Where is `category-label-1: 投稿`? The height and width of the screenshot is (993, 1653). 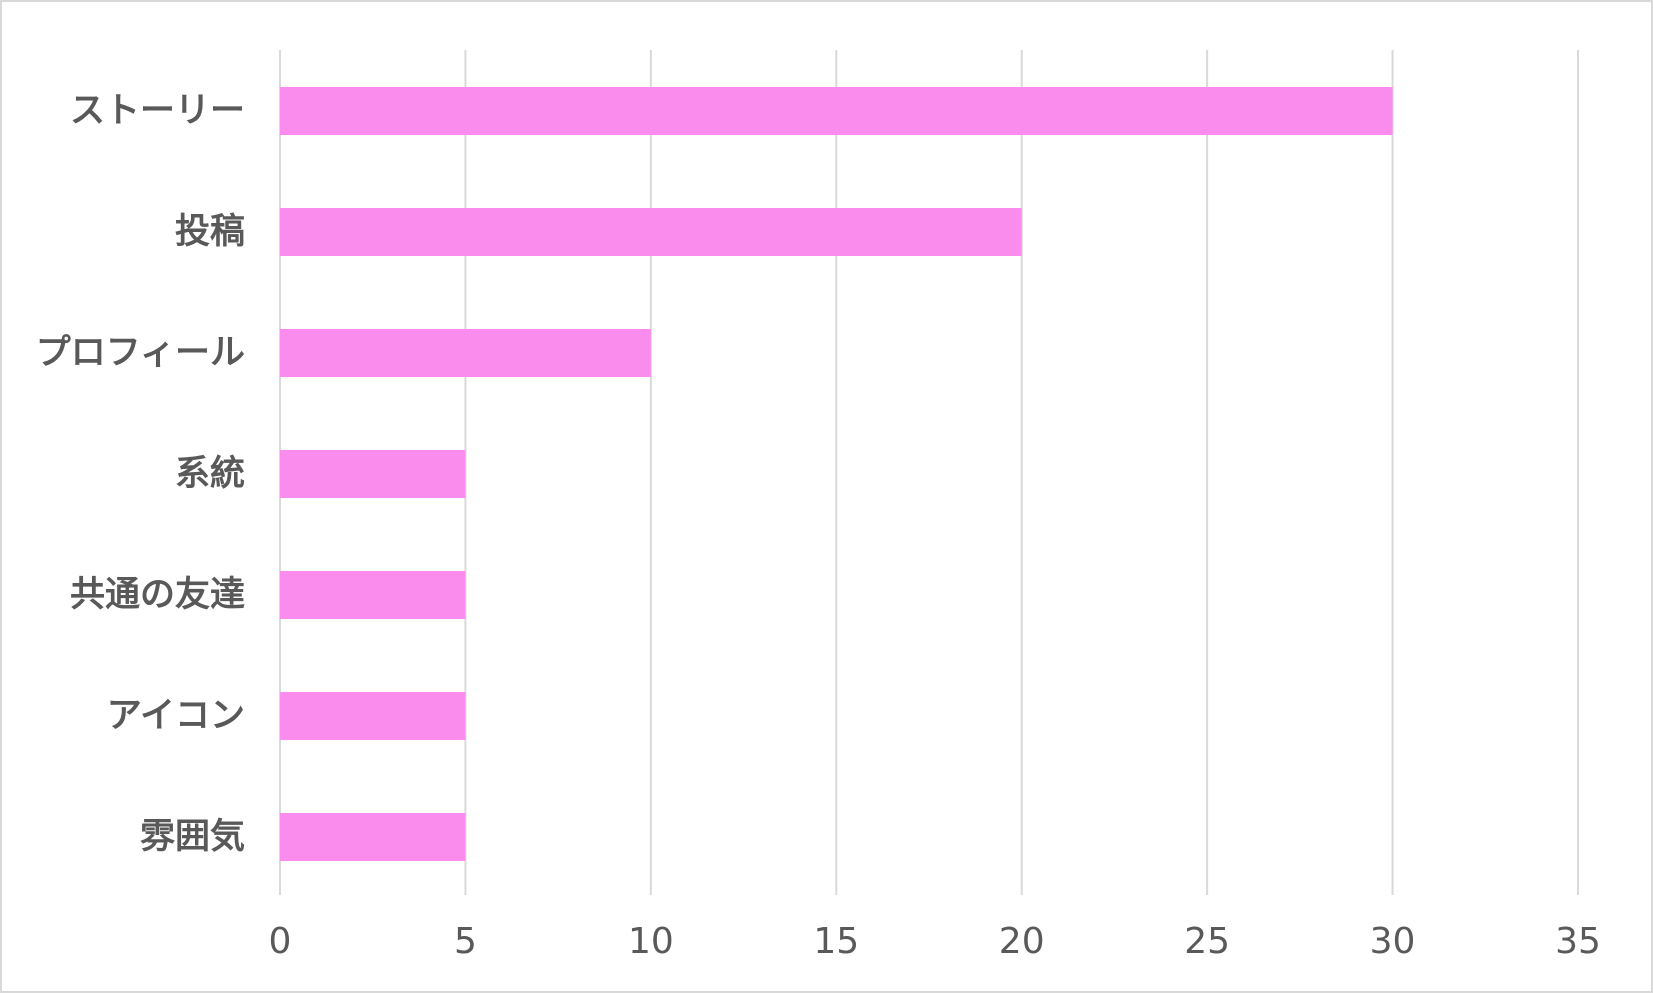 category-label-1: 投稿 is located at coordinates (210, 232).